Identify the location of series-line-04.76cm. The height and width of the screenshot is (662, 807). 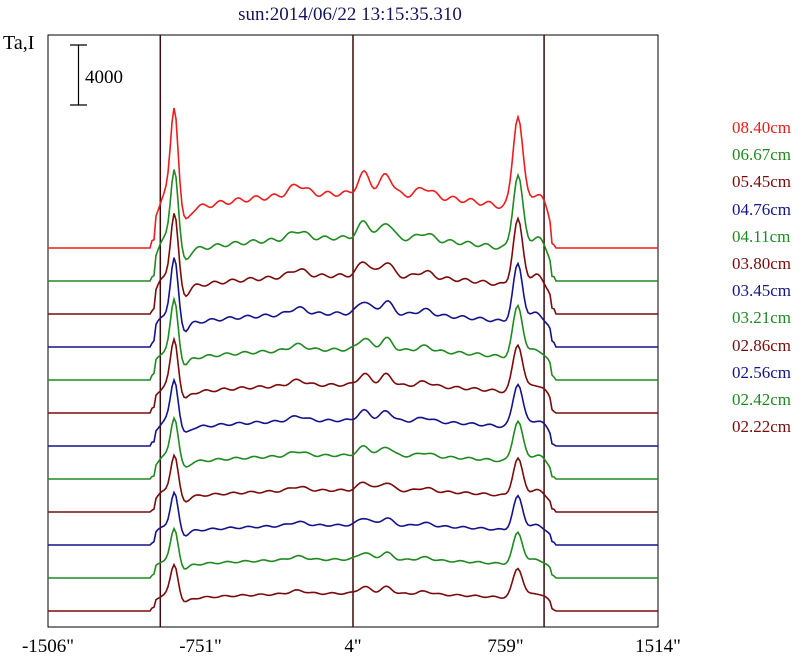
(353, 302).